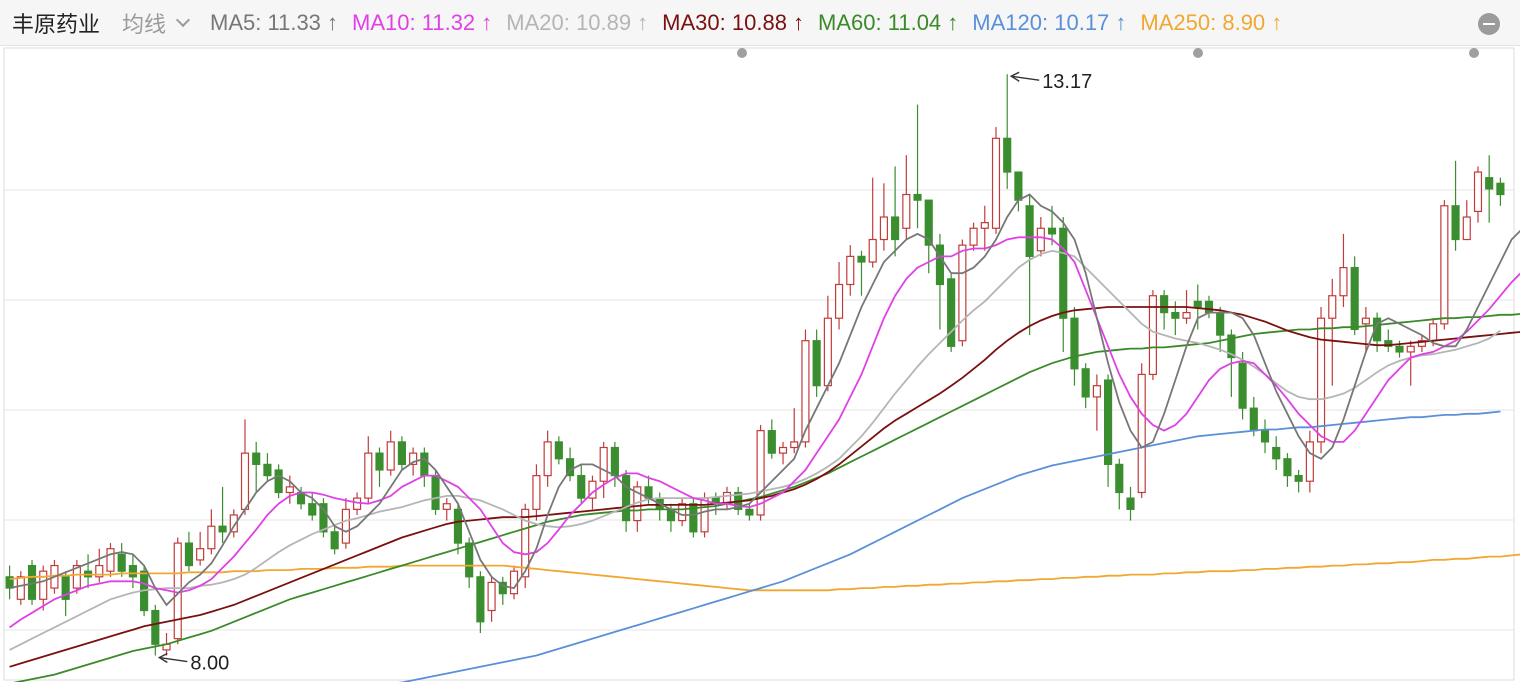  Describe the element at coordinates (643, 22) in the screenshot. I see `legend-ma20-arrow: ↑` at that location.